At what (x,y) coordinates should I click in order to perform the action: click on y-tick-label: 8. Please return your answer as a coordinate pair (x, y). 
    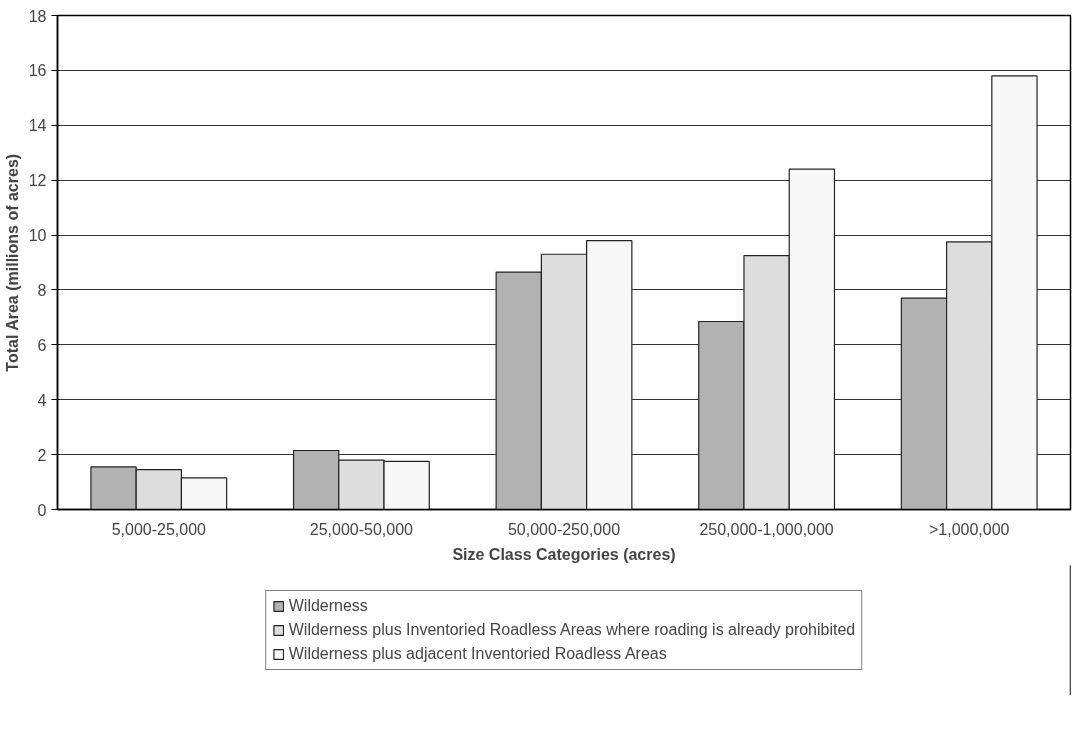
    Looking at the image, I should click on (42, 290).